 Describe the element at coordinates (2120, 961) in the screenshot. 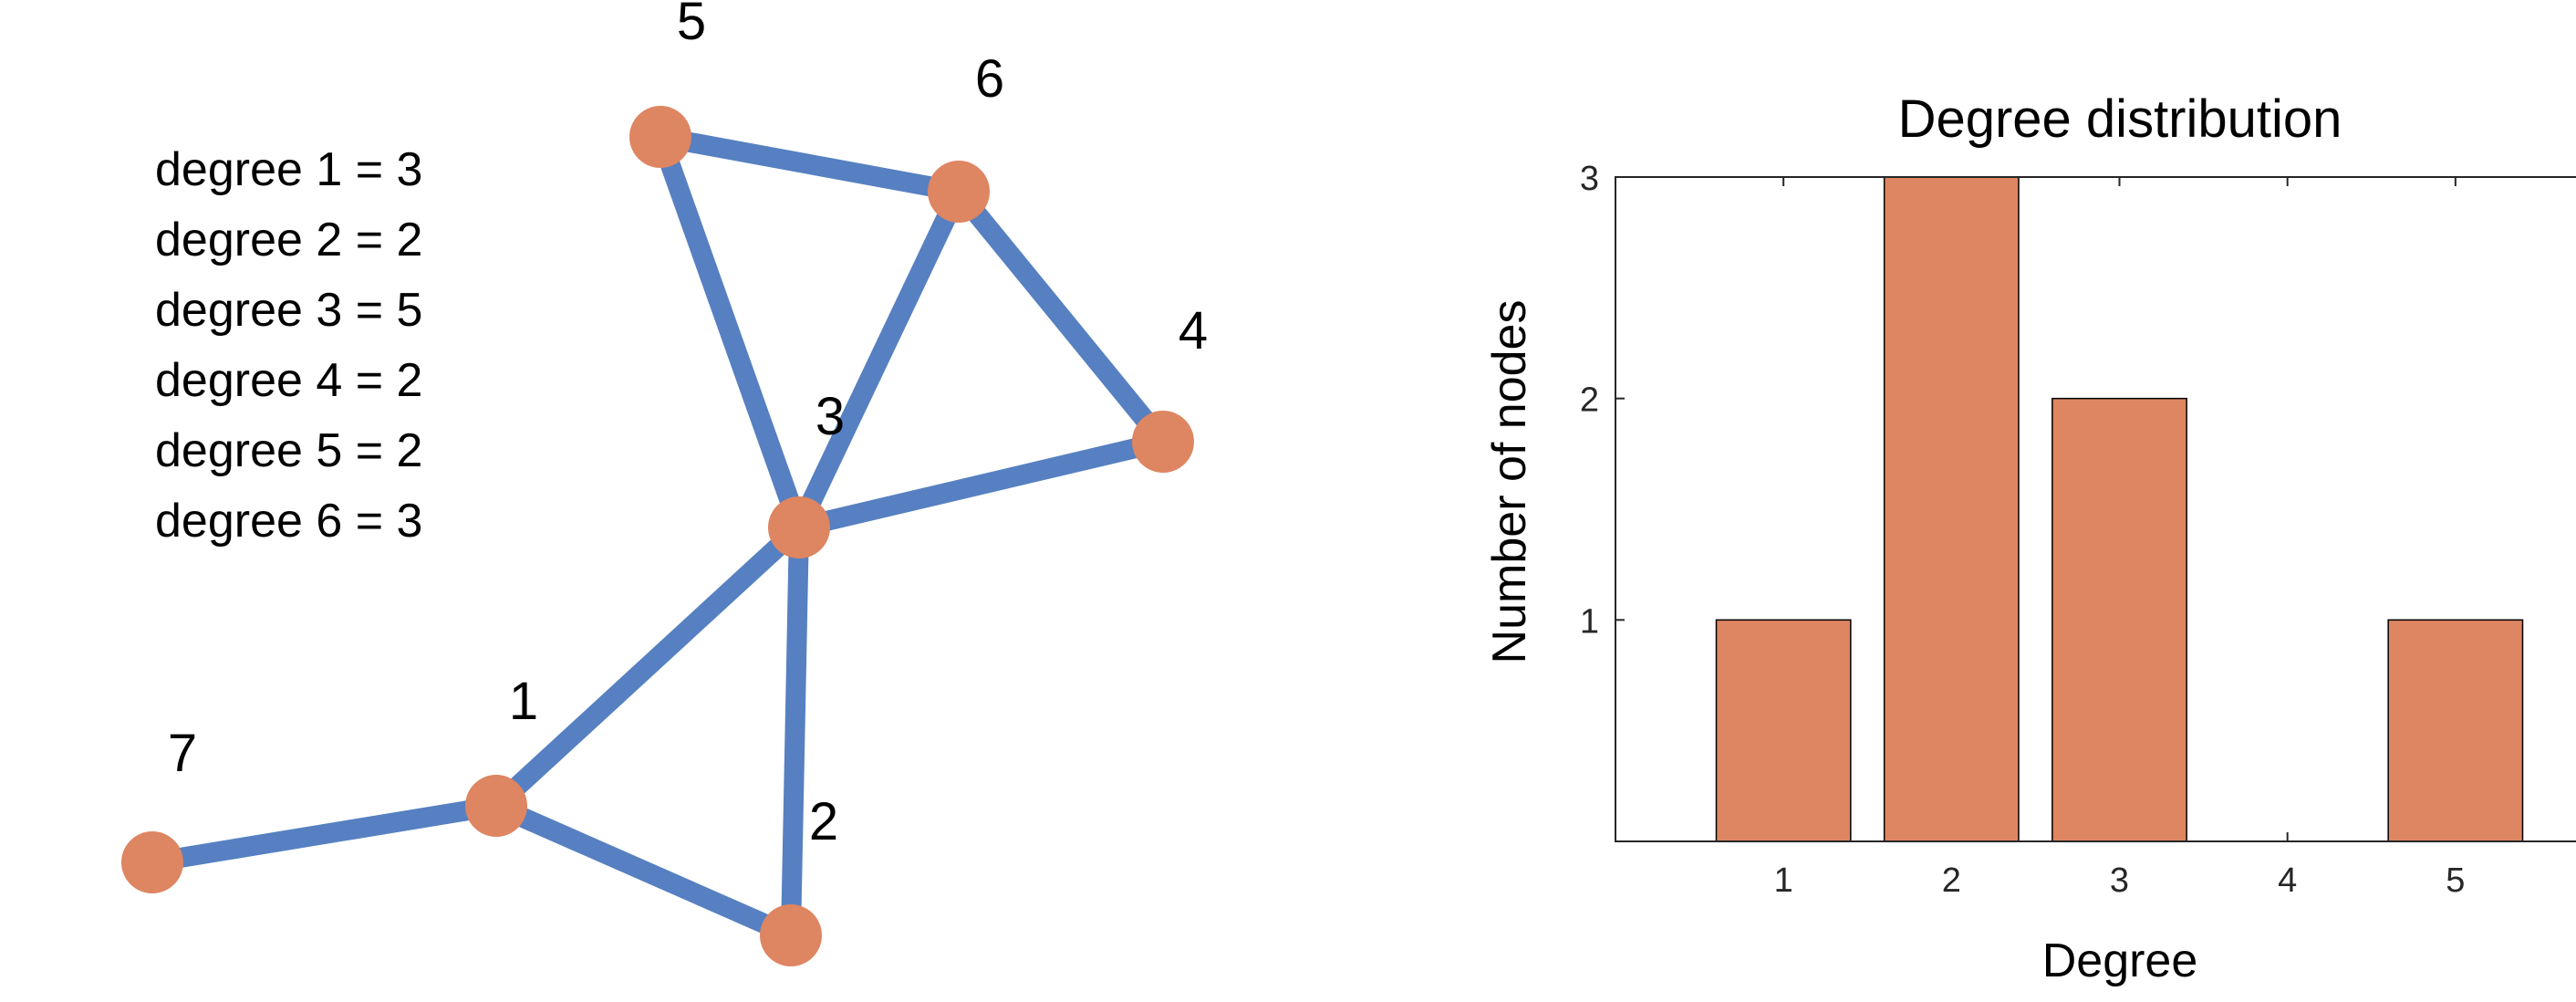

I see `x-axis-label: Degree` at that location.